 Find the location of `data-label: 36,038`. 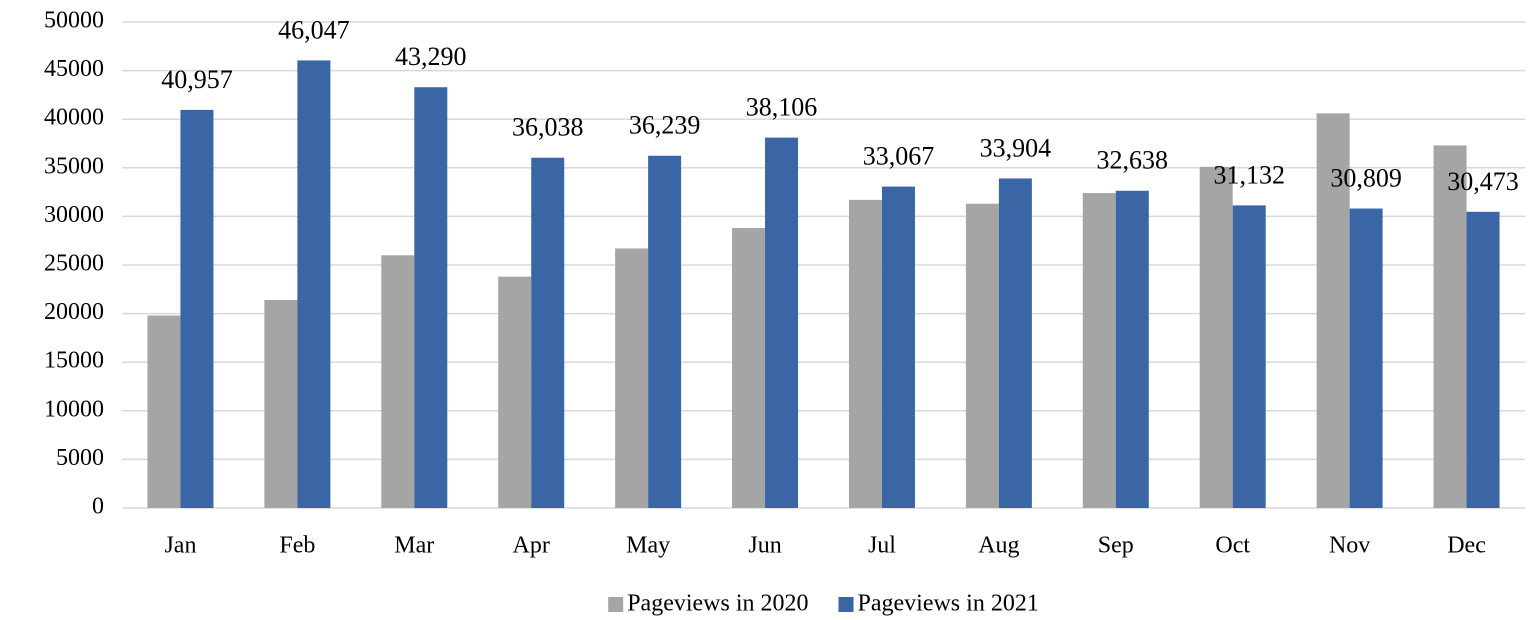

data-label: 36,038 is located at coordinates (548, 127).